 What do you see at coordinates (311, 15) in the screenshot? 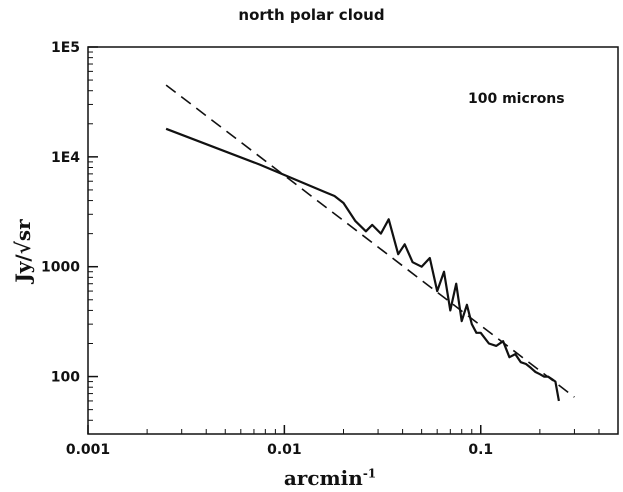
I see `chart-title: north polar cloud` at bounding box center [311, 15].